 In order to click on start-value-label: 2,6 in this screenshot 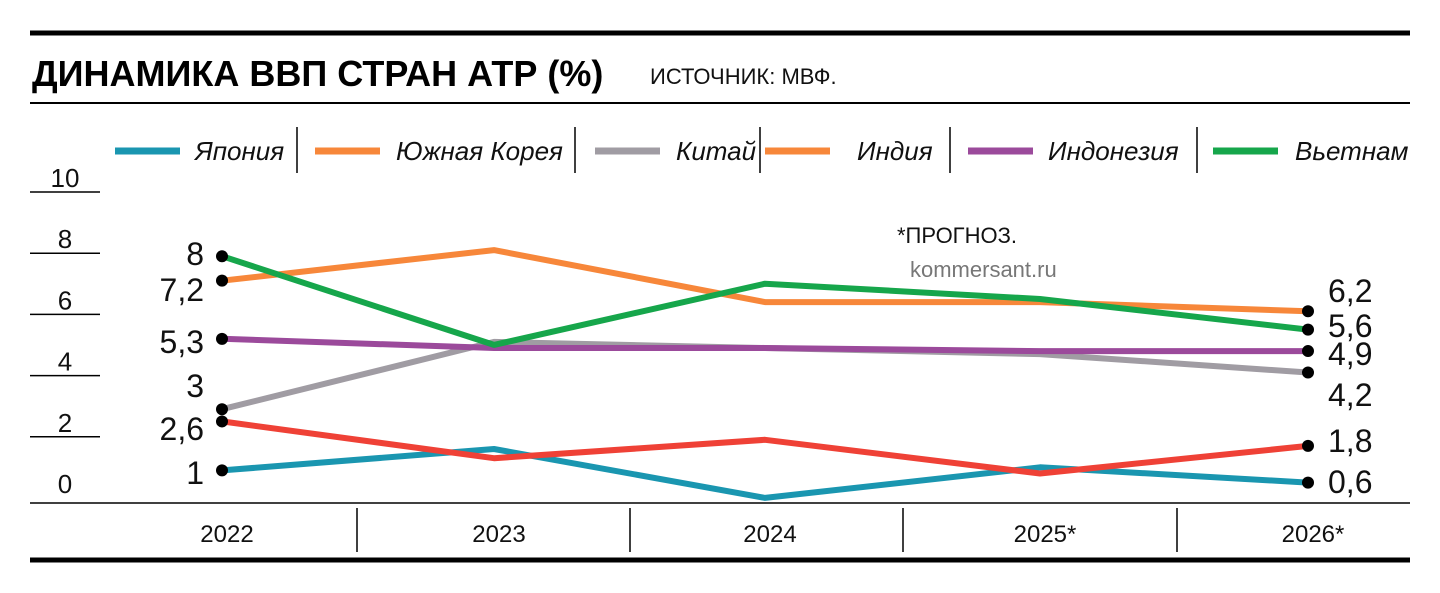, I will do `click(182, 429)`.